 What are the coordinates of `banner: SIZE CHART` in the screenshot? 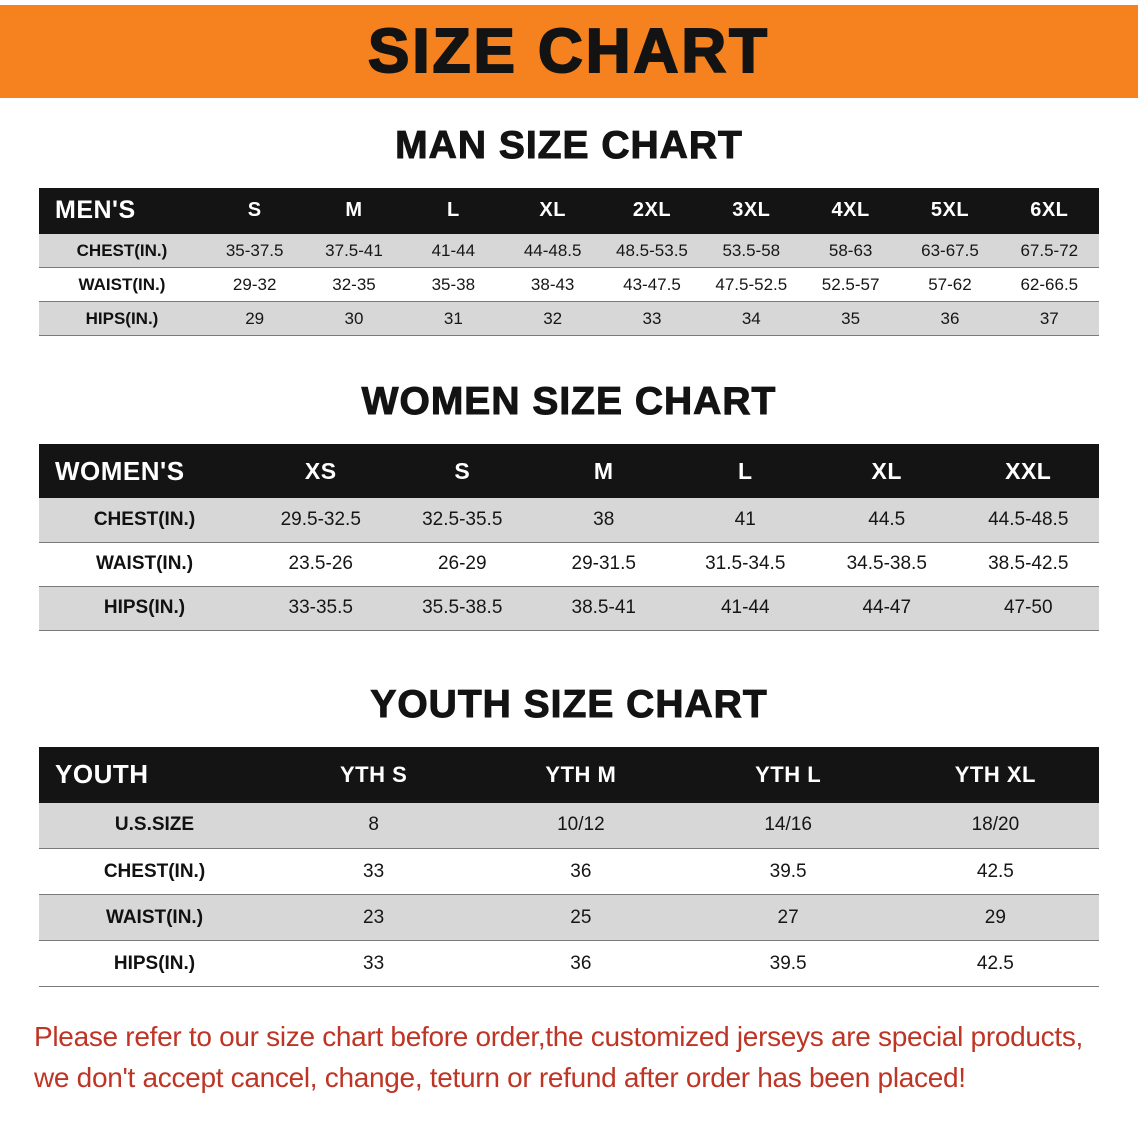 It's located at (569, 51).